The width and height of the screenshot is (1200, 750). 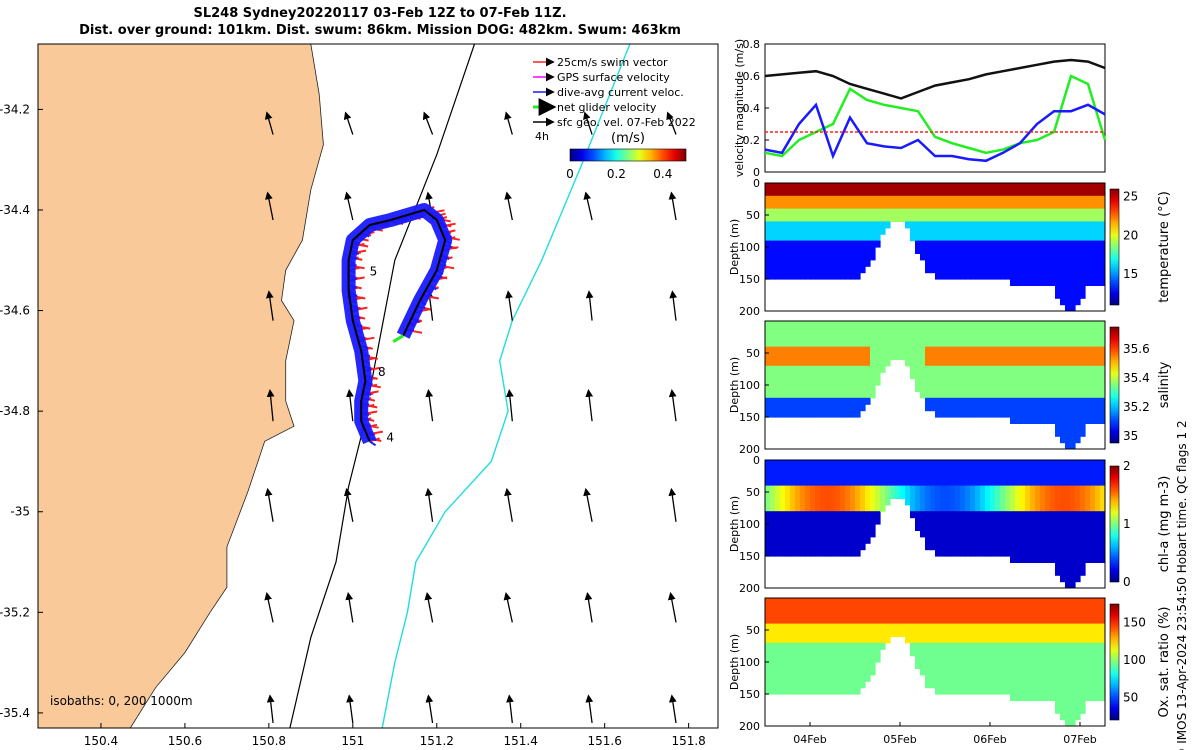 I want to click on track-time-label: 5, so click(x=374, y=271).